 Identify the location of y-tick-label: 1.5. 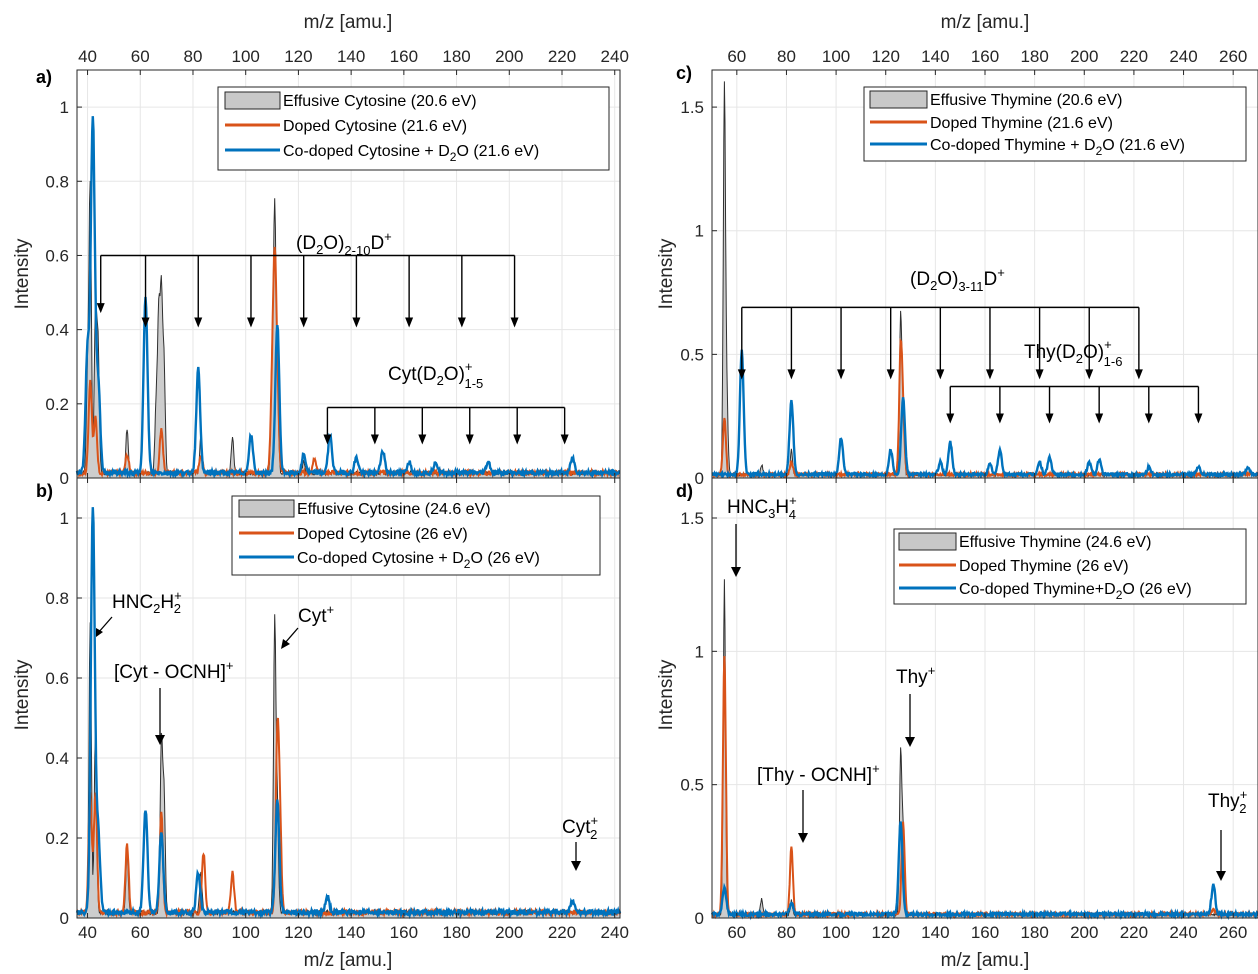
(692, 107).